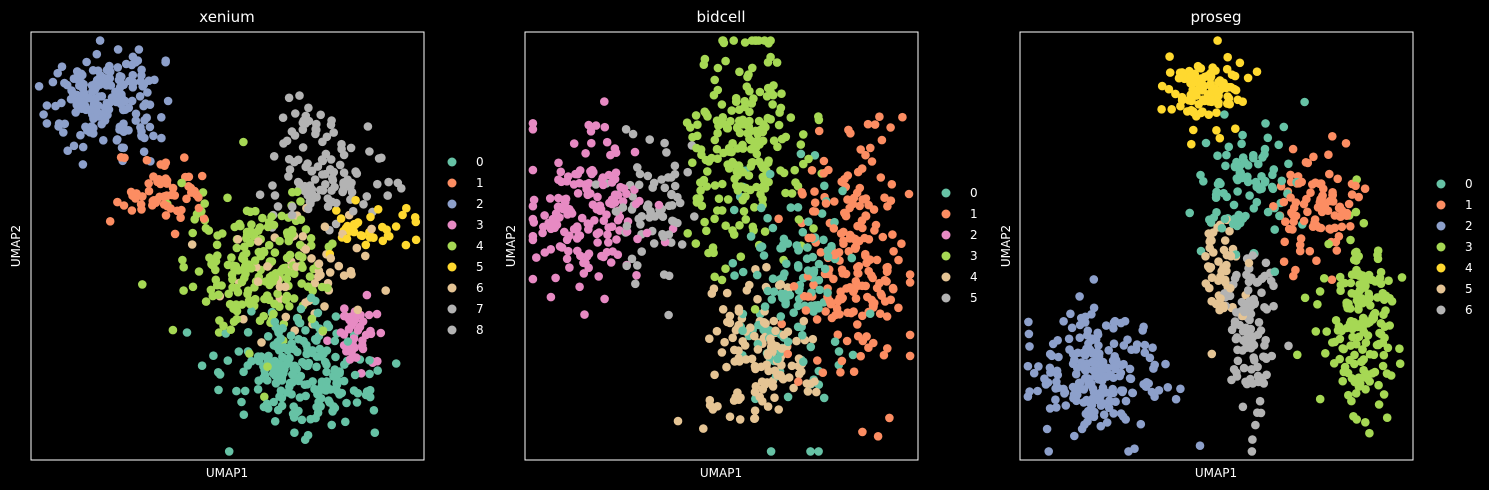 This screenshot has width=1489, height=490. Describe the element at coordinates (974, 214) in the screenshot. I see `legend-label: 1` at that location.